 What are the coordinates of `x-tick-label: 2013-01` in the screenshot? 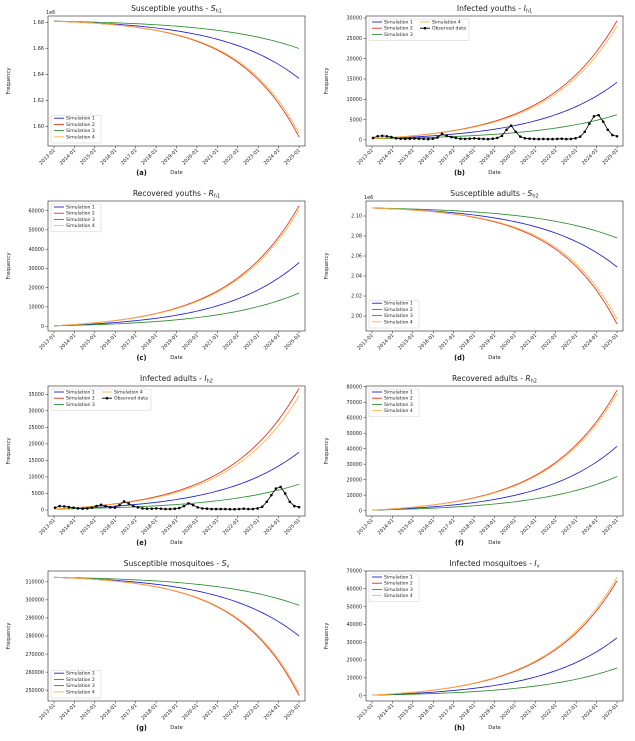 It's located at (47, 527).